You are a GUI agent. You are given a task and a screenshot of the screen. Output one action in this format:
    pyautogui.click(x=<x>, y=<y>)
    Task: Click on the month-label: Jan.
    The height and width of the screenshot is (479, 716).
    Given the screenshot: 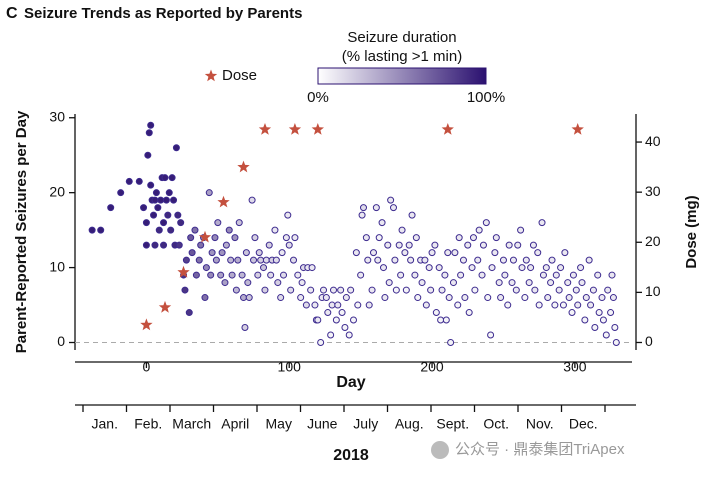 What is the action you would take?
    pyautogui.click(x=105, y=424)
    